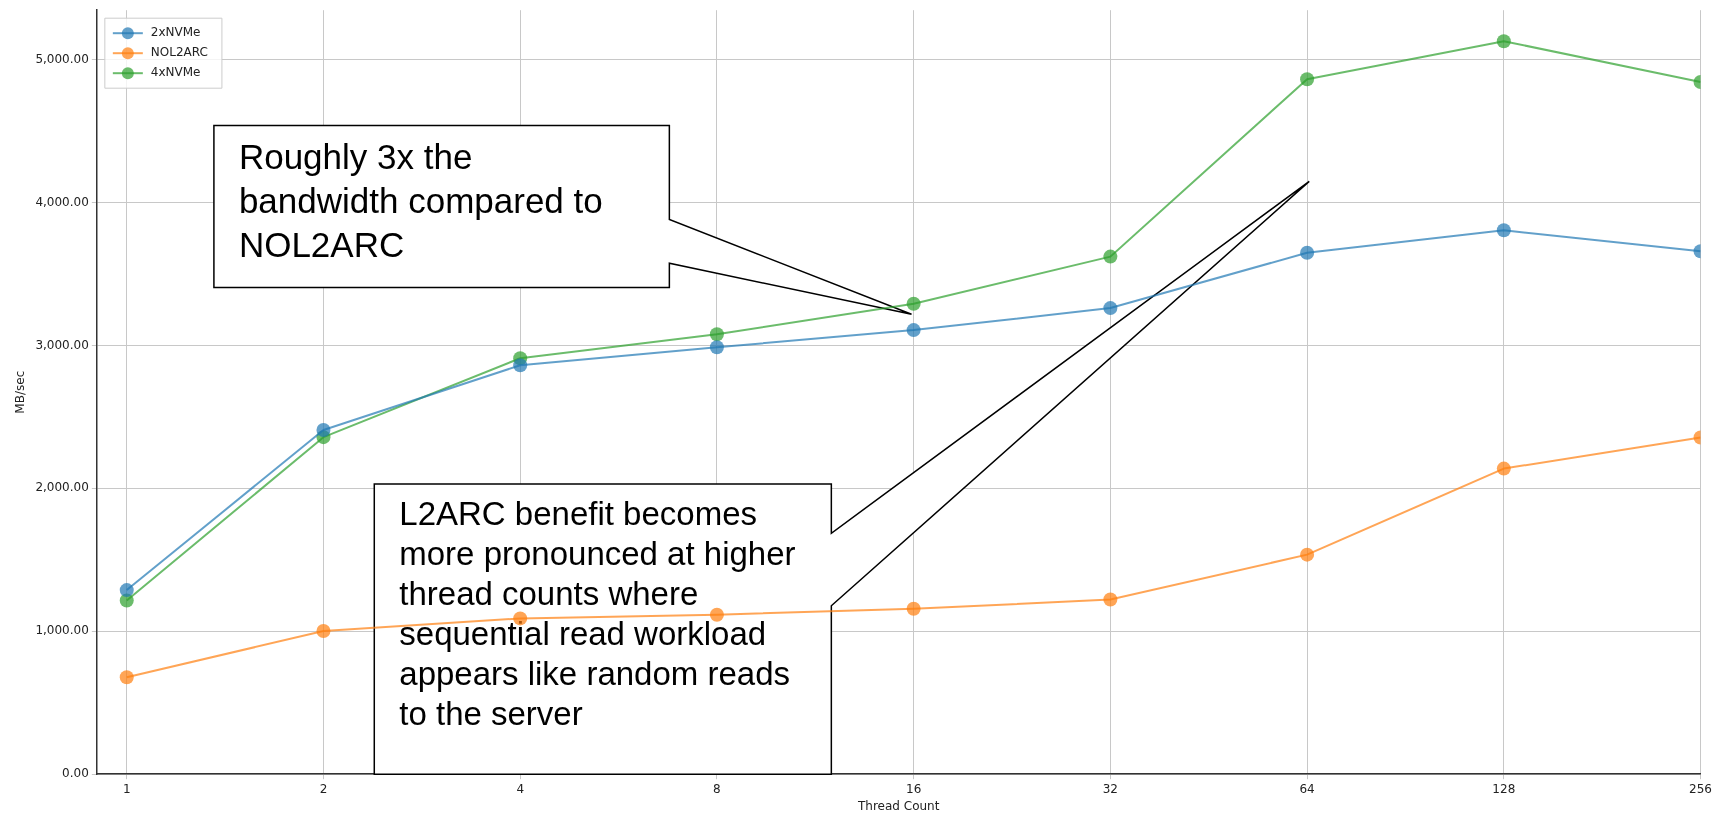 This screenshot has height=816, width=1715. Describe the element at coordinates (62, 201) in the screenshot. I see `y-tick-label: 4,000.00` at that location.